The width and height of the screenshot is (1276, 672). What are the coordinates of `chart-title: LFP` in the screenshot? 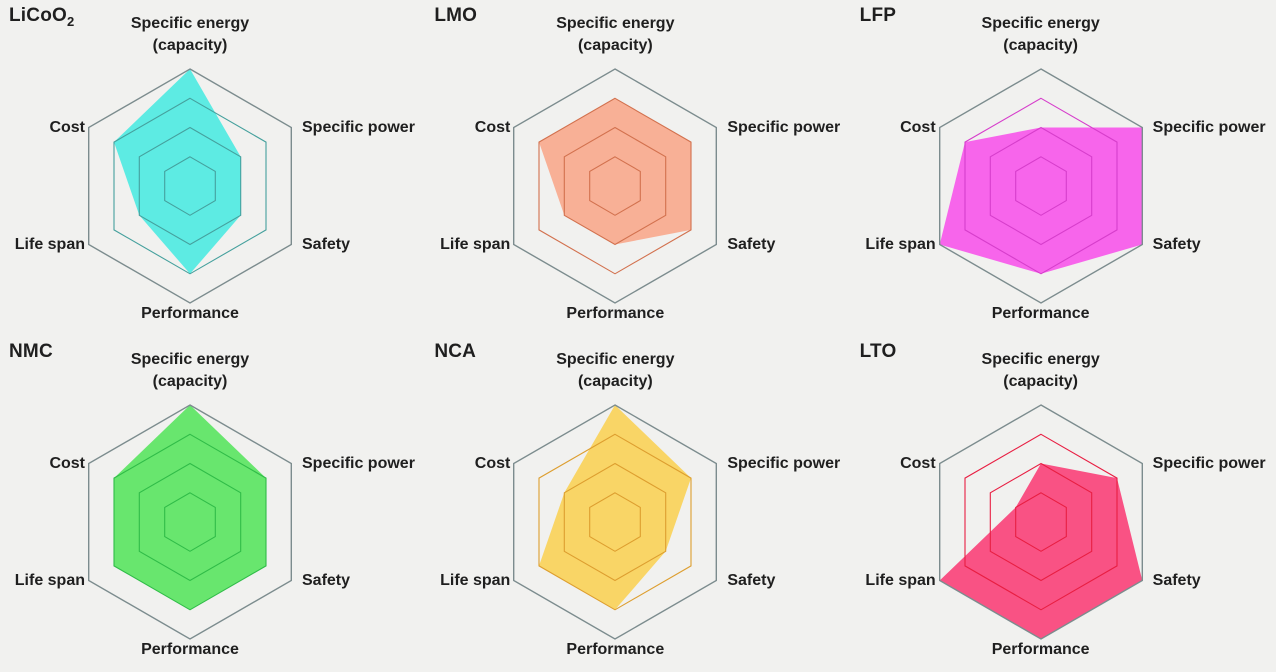 It's located at (878, 17).